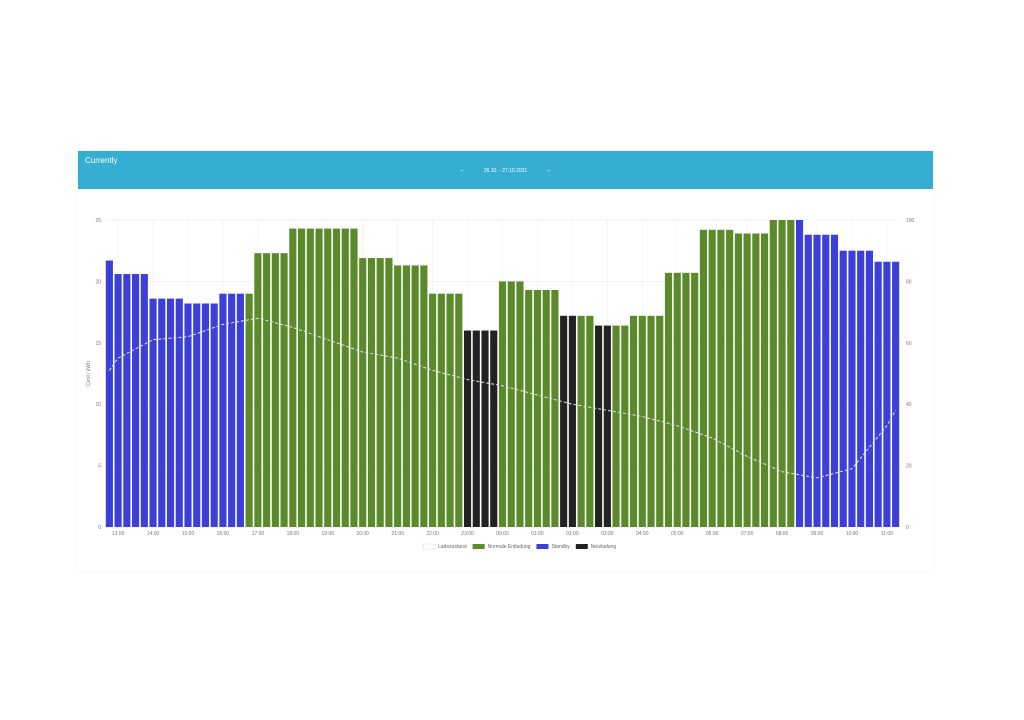 The width and height of the screenshot is (1024, 720). Describe the element at coordinates (429, 546) in the screenshot. I see `legend-swatch-line` at that location.